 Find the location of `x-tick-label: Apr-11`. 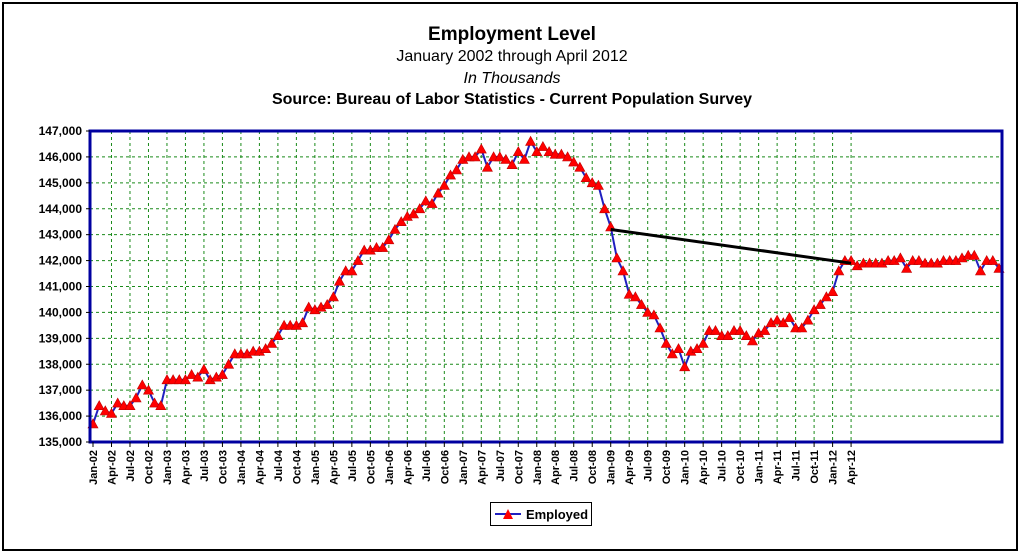

x-tick-label: Apr-11 is located at coordinates (778, 467).